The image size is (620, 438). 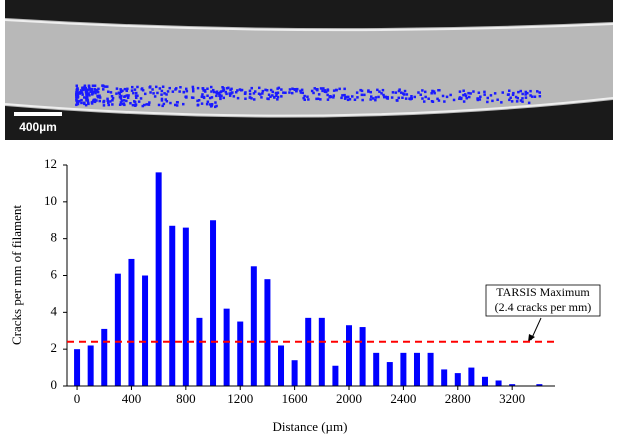 I want to click on y-tick-label: 4, so click(x=54, y=310).